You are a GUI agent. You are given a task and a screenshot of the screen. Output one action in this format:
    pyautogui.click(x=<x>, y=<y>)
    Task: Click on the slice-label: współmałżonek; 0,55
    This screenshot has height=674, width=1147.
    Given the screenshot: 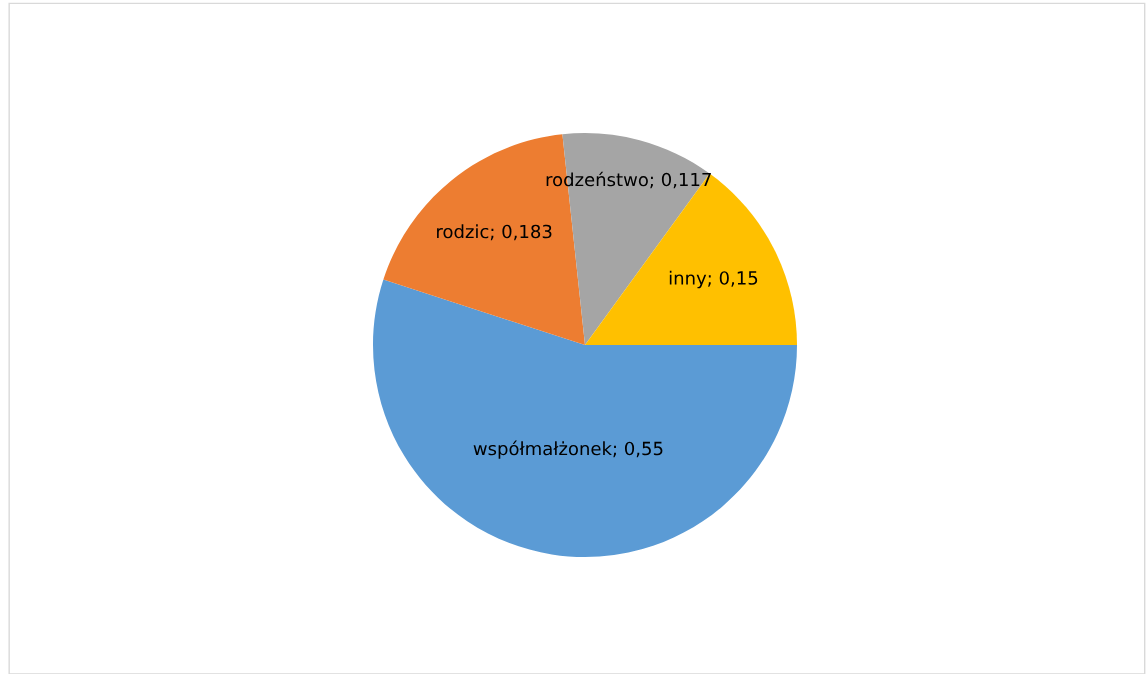 What is the action you would take?
    pyautogui.click(x=568, y=449)
    